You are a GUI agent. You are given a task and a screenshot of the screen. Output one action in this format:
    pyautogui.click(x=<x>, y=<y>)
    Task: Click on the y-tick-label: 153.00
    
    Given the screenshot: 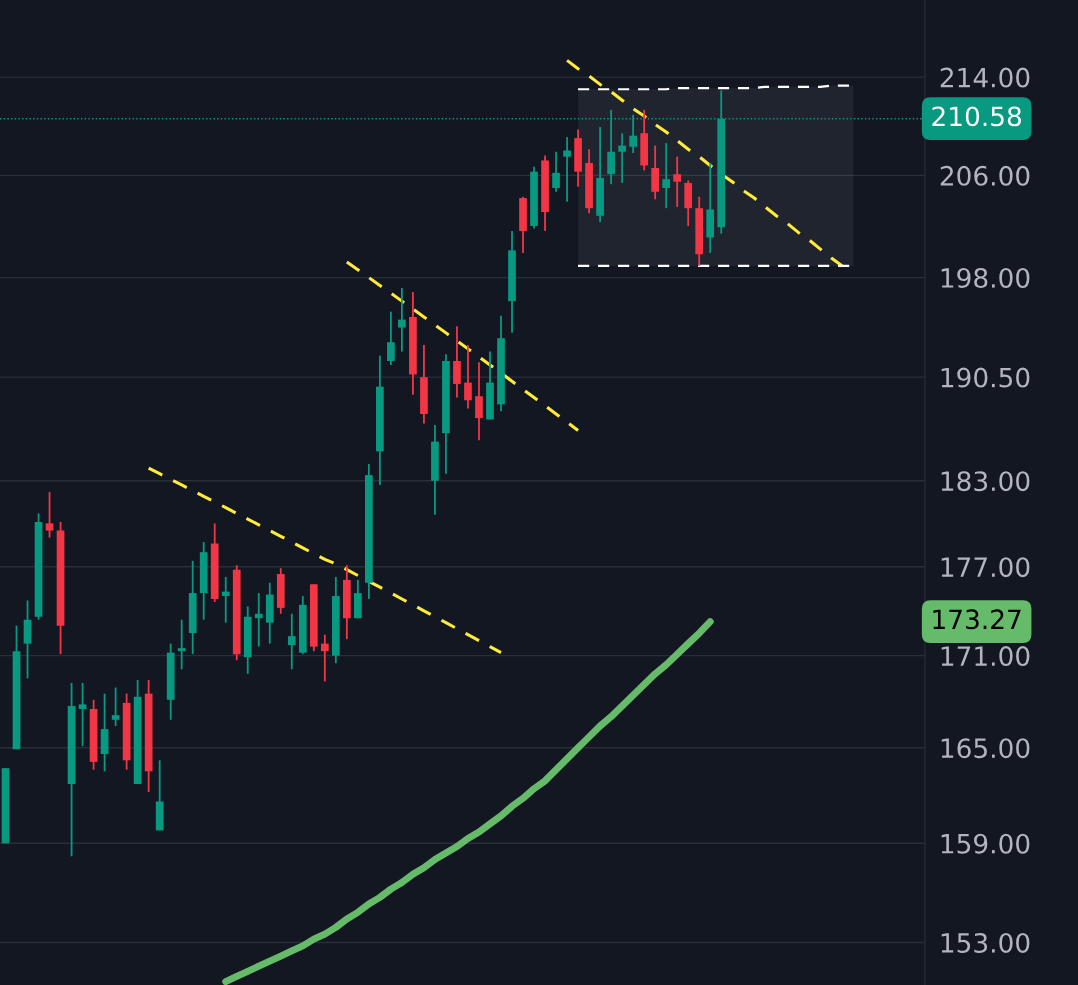 What is the action you would take?
    pyautogui.click(x=985, y=942)
    